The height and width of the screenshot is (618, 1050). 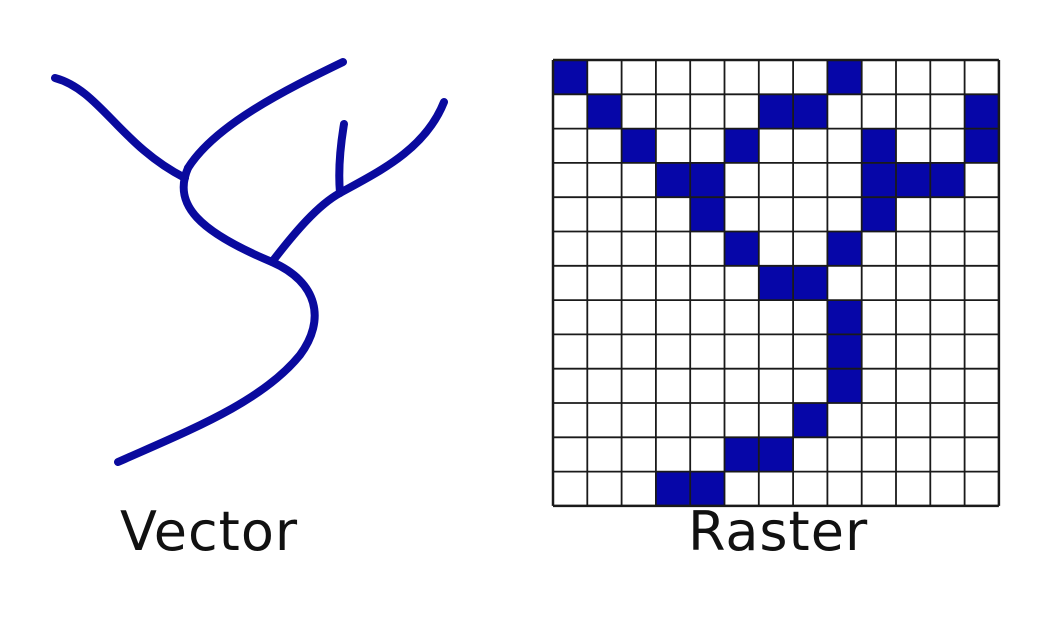 I want to click on vector-branch-top, so click(x=265, y=115).